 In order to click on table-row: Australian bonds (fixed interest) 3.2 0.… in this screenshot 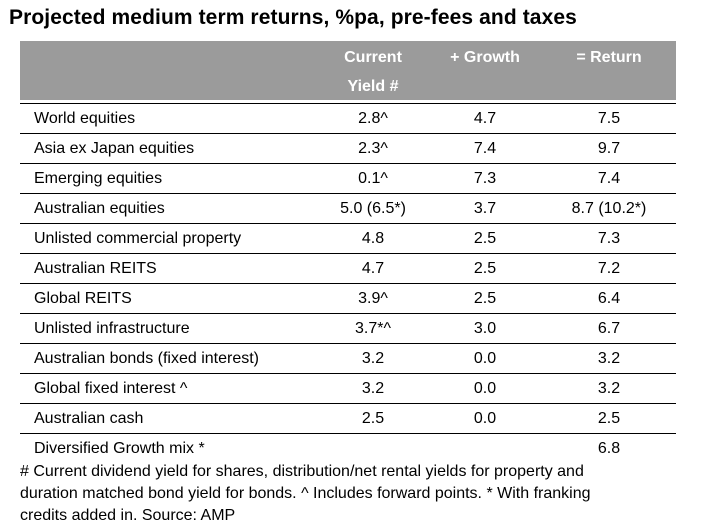, I will do `click(348, 359)`.